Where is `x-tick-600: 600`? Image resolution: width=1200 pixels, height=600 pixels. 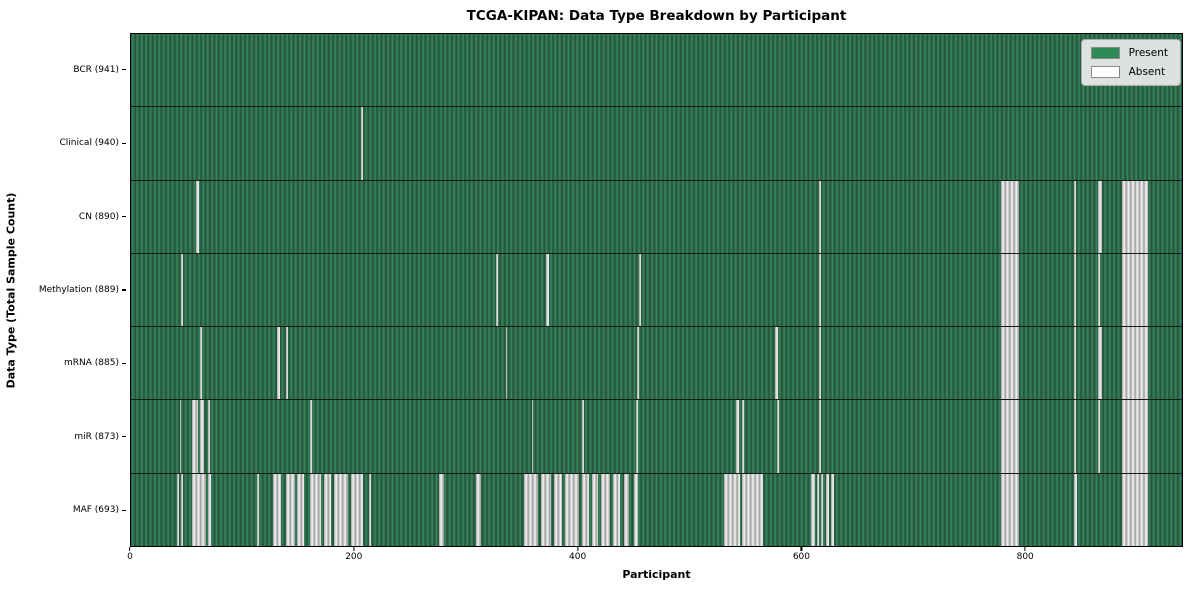 x-tick-600: 600 is located at coordinates (801, 554).